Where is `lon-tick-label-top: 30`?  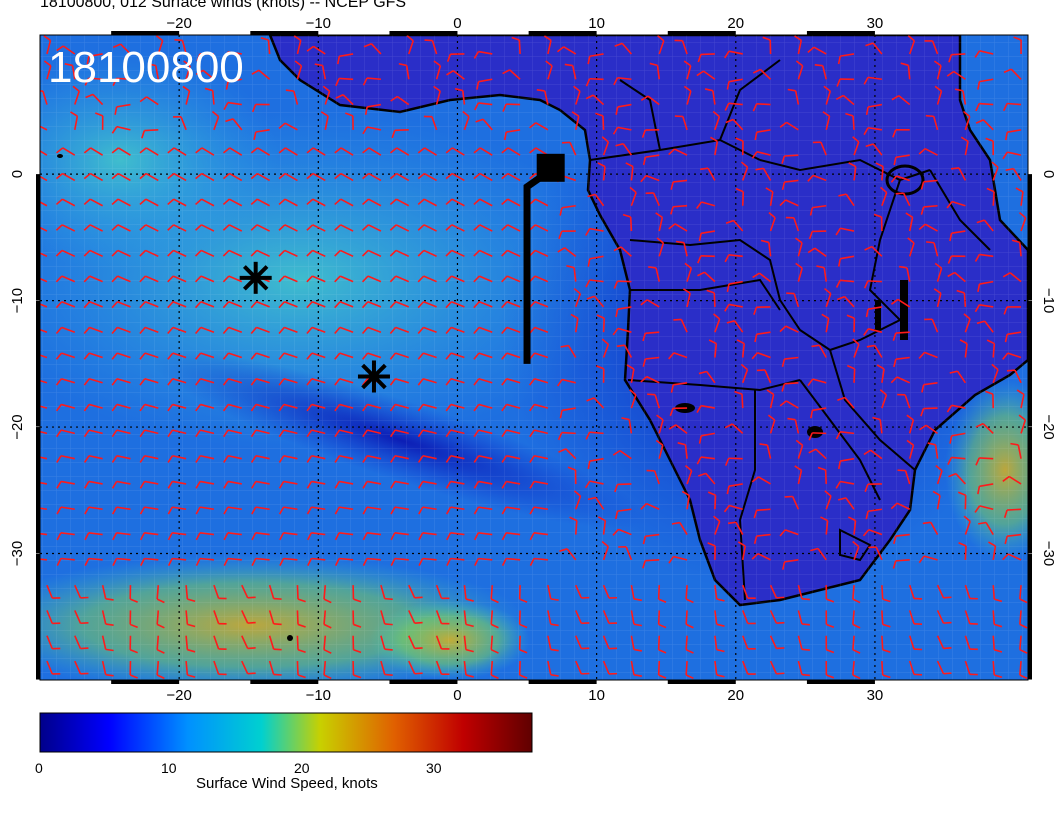
lon-tick-label-top: 30 is located at coordinates (875, 23).